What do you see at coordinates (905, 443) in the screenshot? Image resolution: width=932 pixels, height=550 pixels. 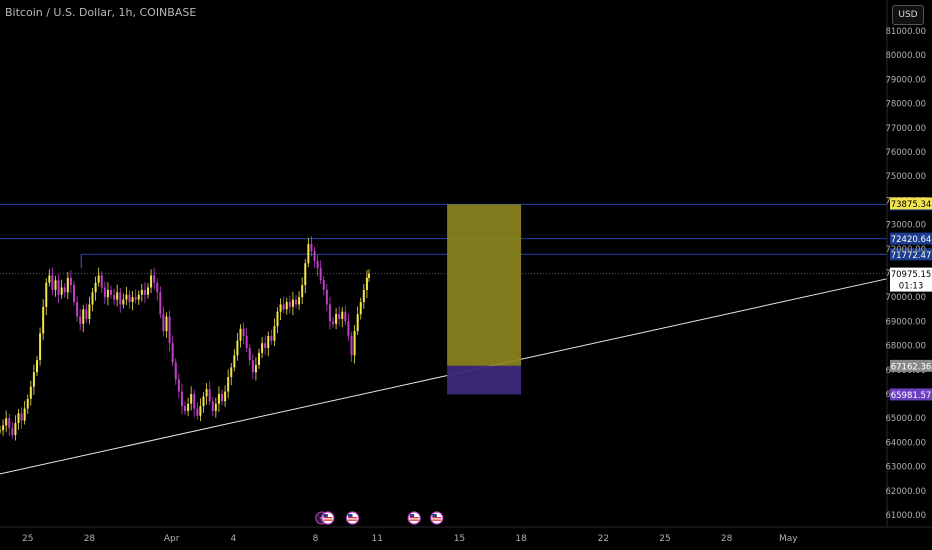 I see `y-tick-label: 64000.00` at bounding box center [905, 443].